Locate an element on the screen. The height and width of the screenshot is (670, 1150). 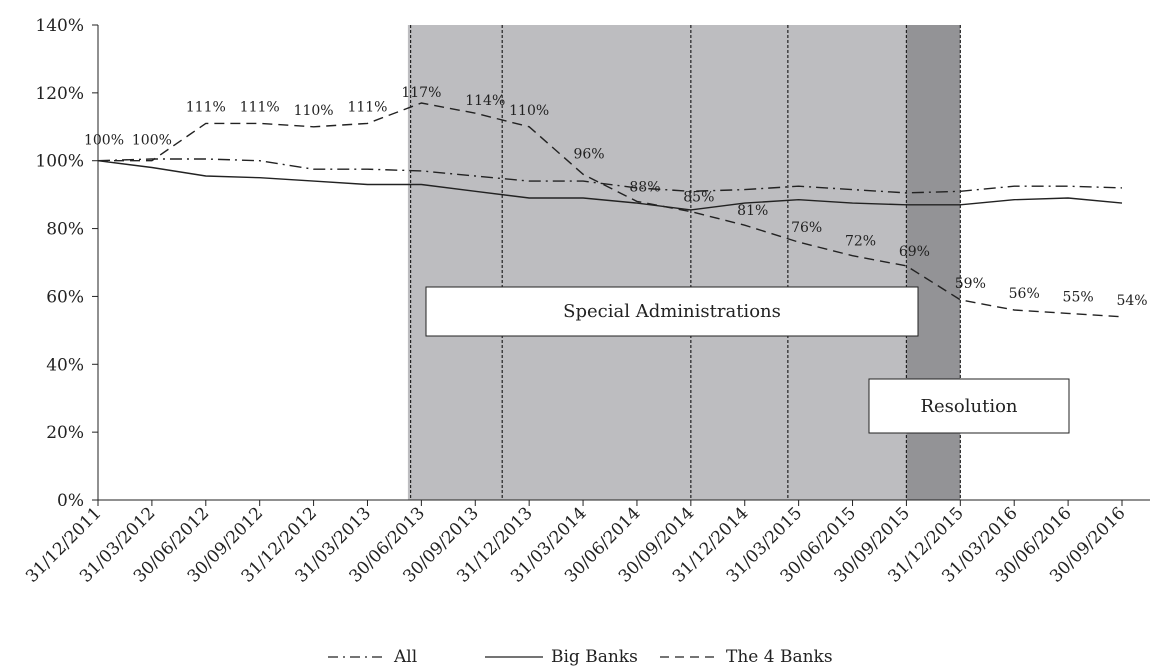
data-label: 56% is located at coordinates (1024, 294).